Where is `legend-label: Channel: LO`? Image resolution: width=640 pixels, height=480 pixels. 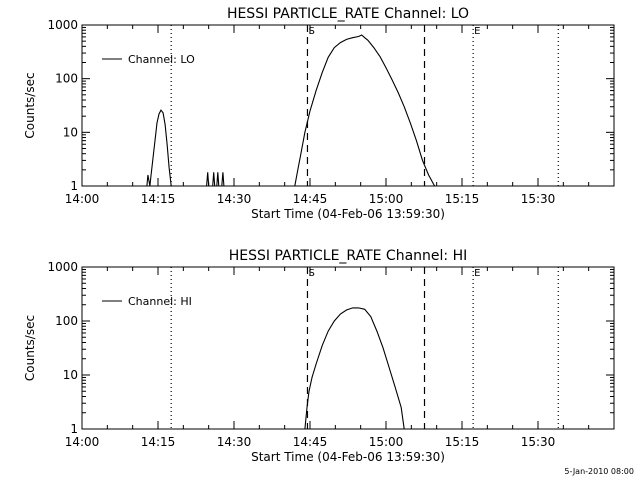 legend-label: Channel: LO is located at coordinates (161, 59).